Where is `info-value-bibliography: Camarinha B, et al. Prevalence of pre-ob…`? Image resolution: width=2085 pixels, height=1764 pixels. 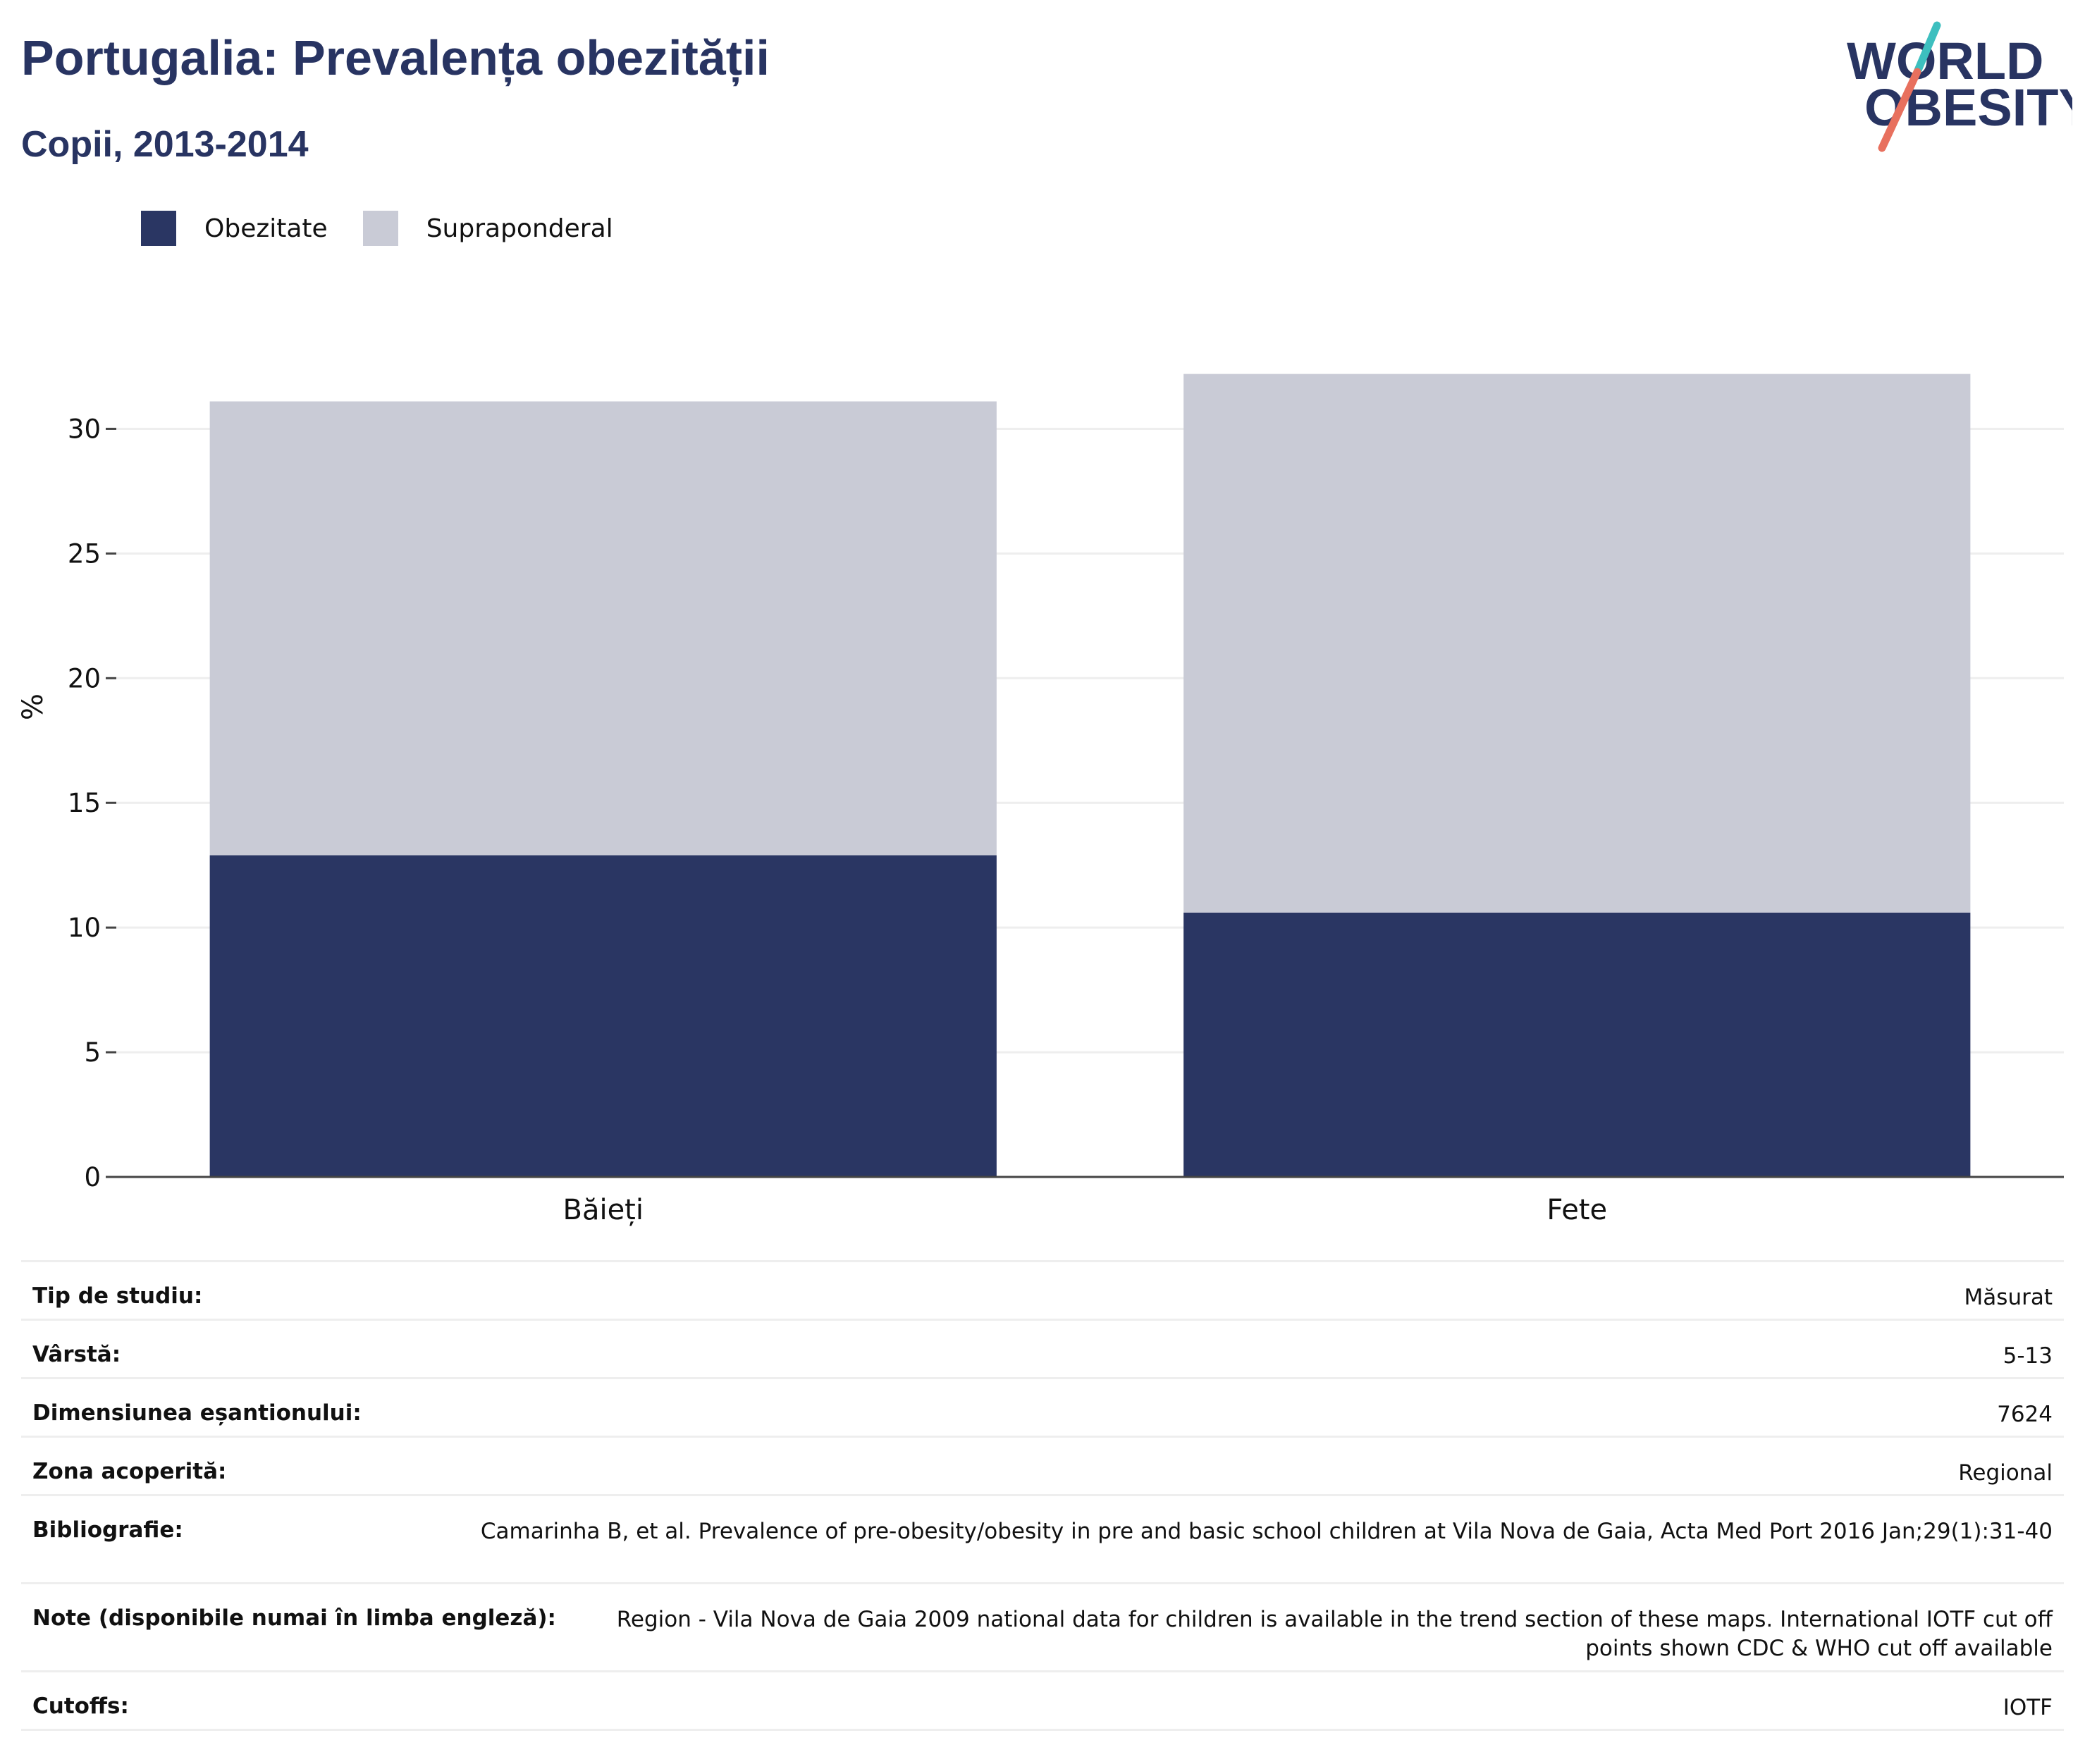 info-value-bibliography: Camarinha B, et al. Prevalence of pre-ob… is located at coordinates (1266, 1531).